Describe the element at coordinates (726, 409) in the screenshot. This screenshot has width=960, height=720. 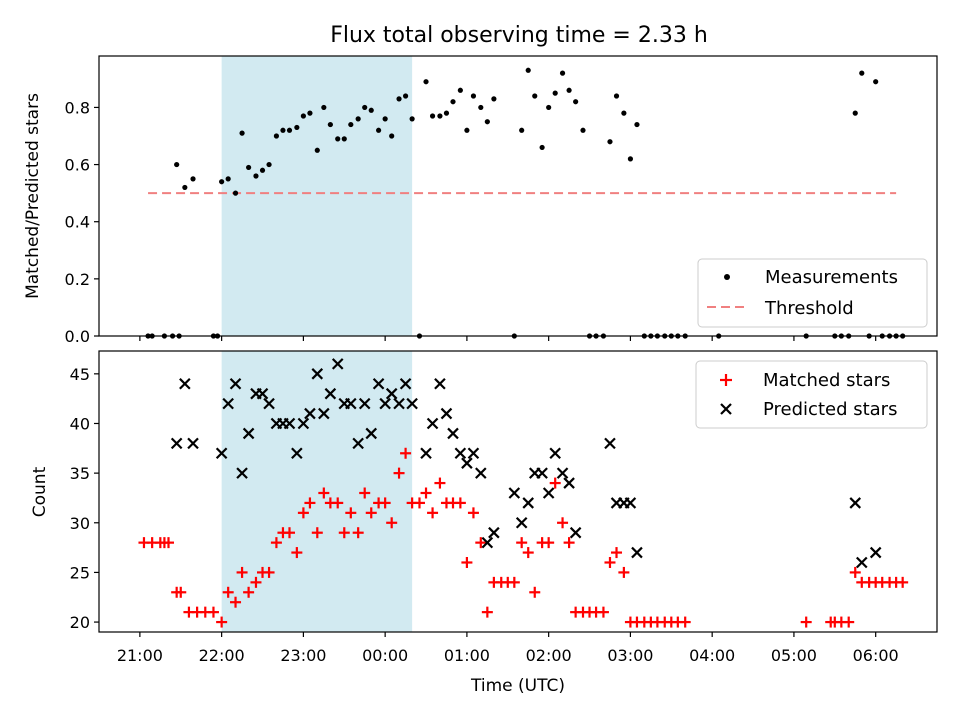
I see `legend-predicted-marker` at that location.